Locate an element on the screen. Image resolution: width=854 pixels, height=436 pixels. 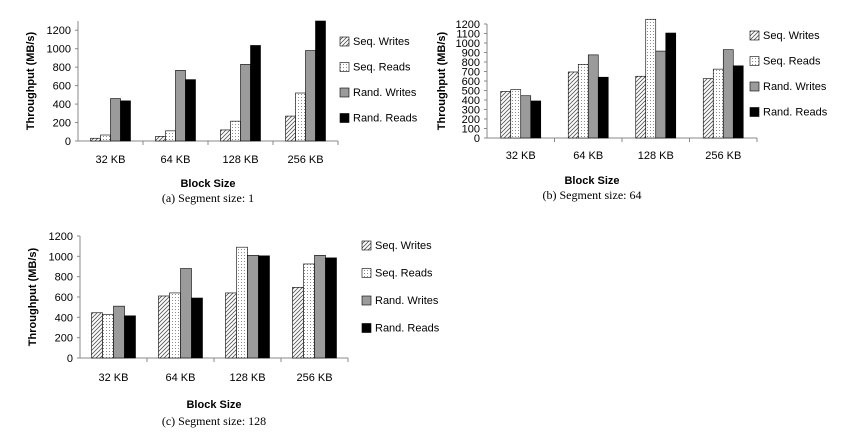
y-tick-label: 300 is located at coordinates (471, 111).